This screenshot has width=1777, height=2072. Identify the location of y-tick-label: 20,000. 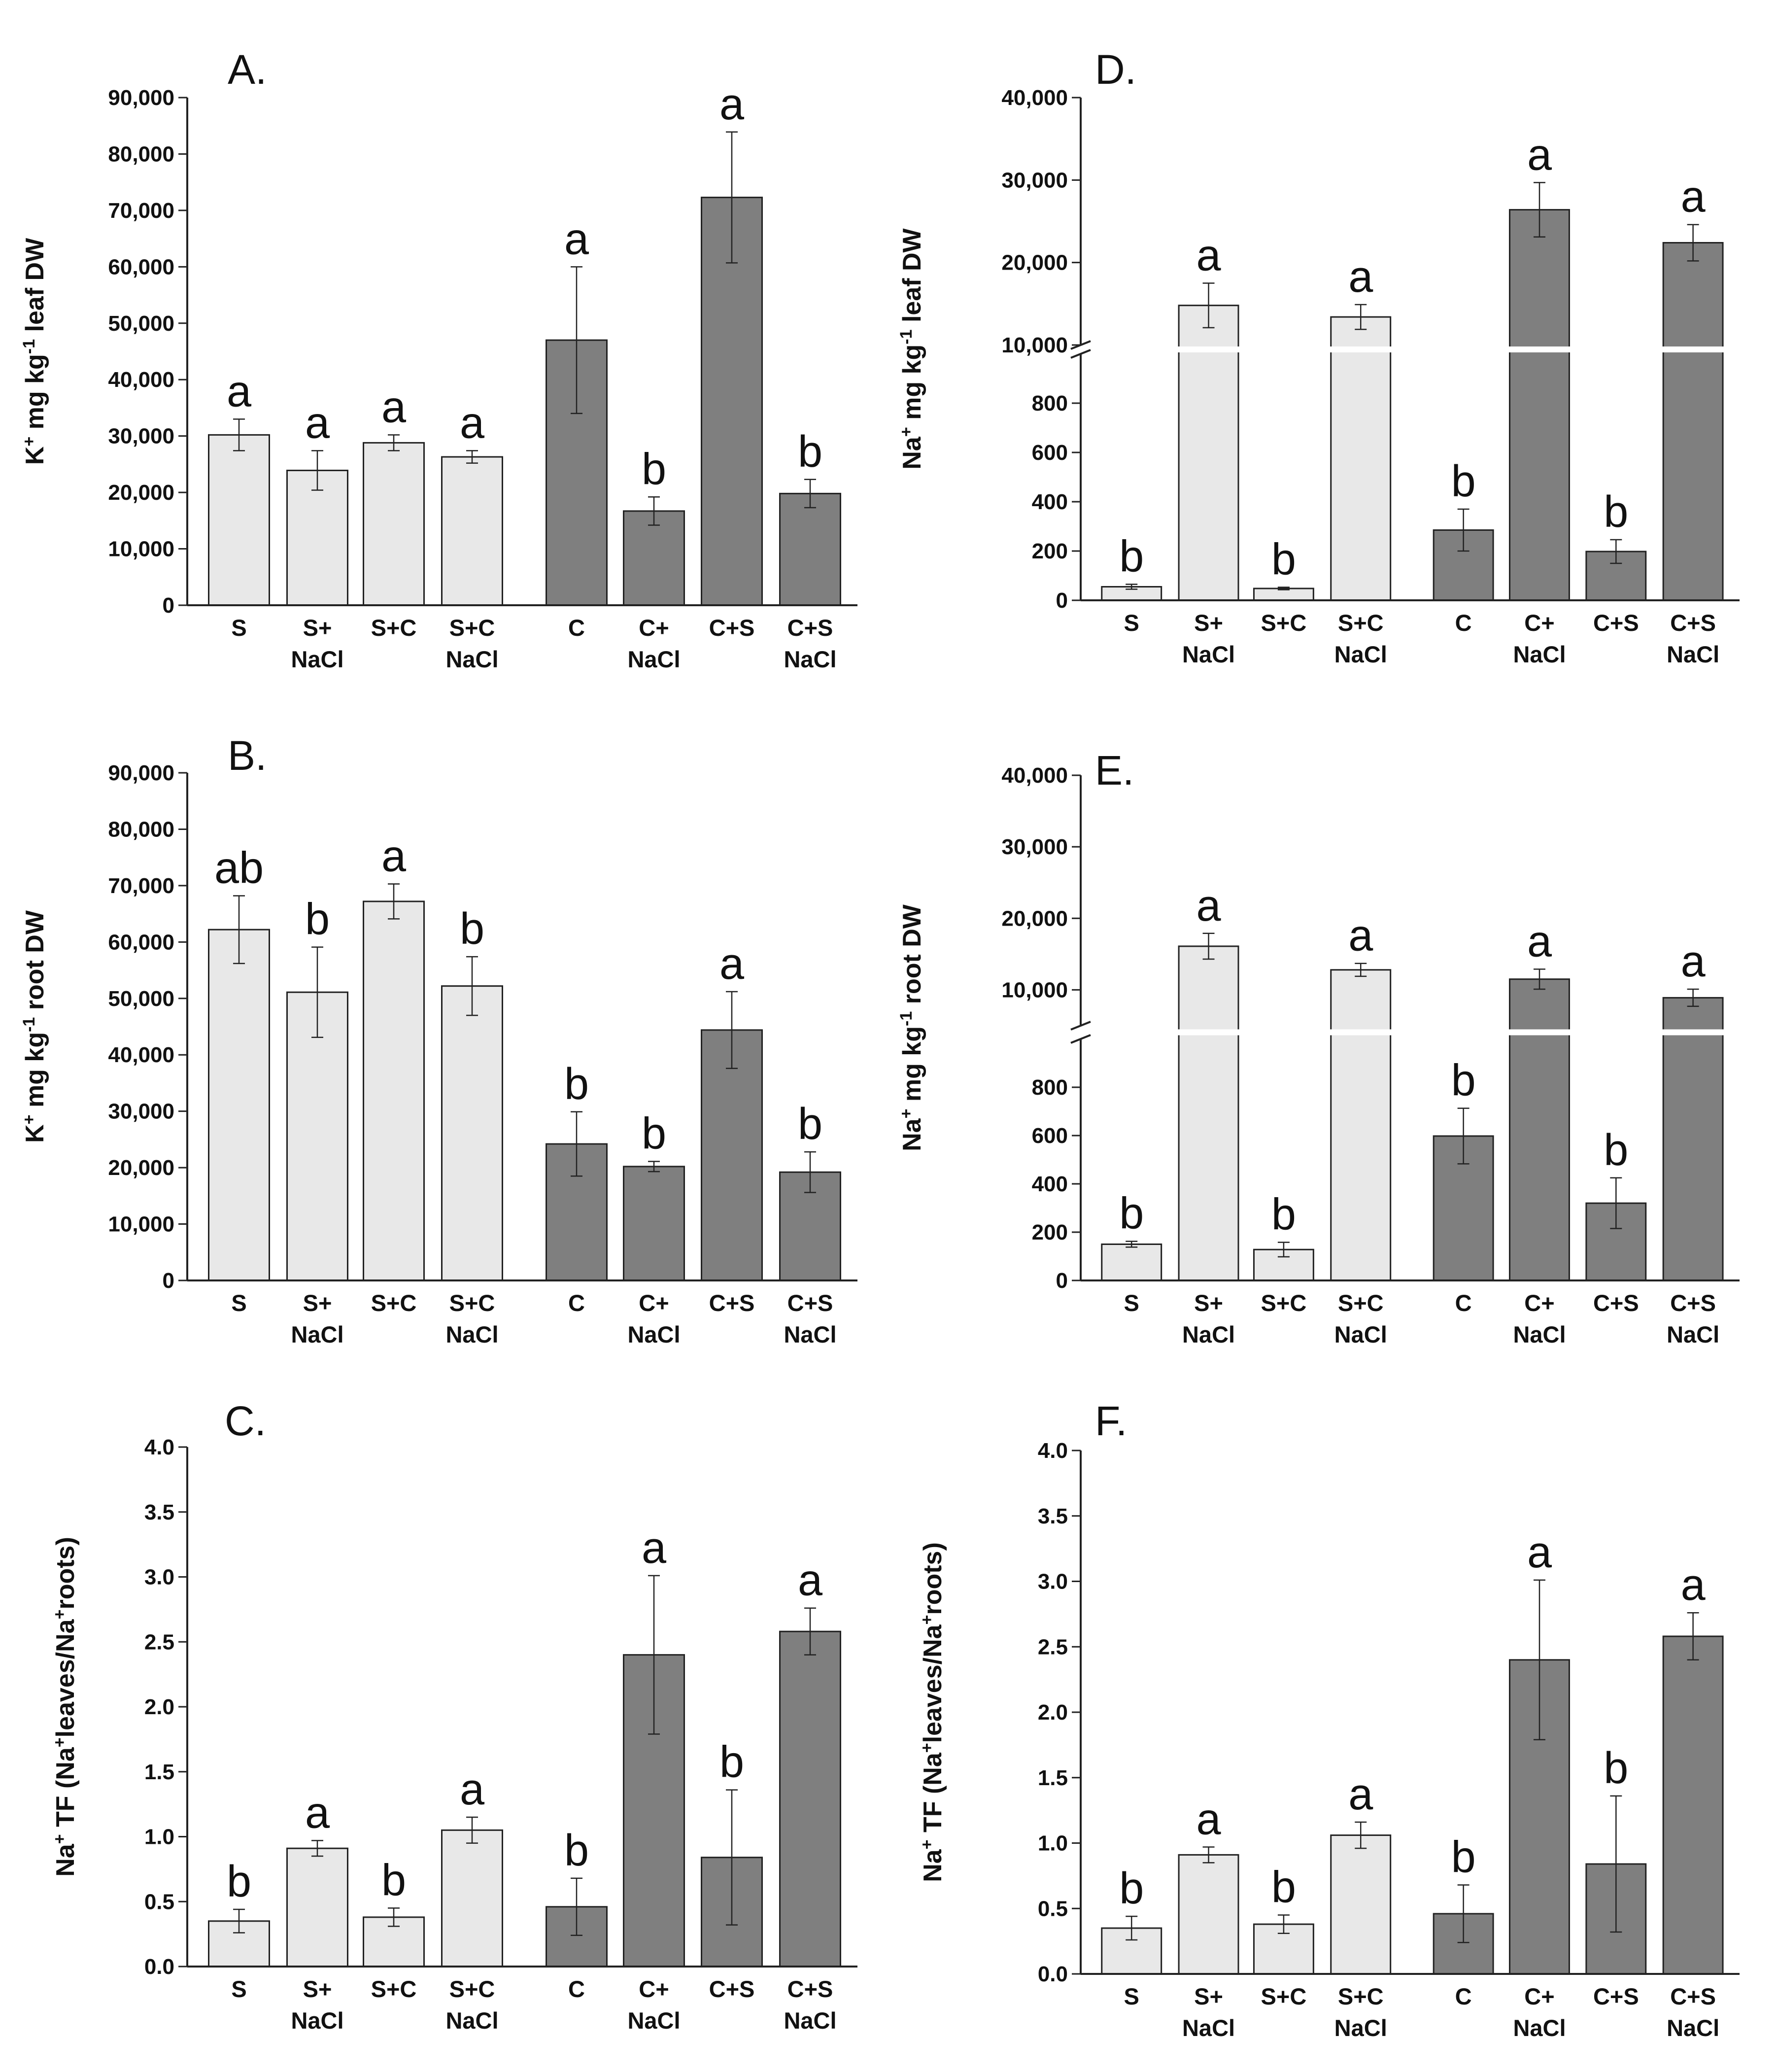
(141, 1168).